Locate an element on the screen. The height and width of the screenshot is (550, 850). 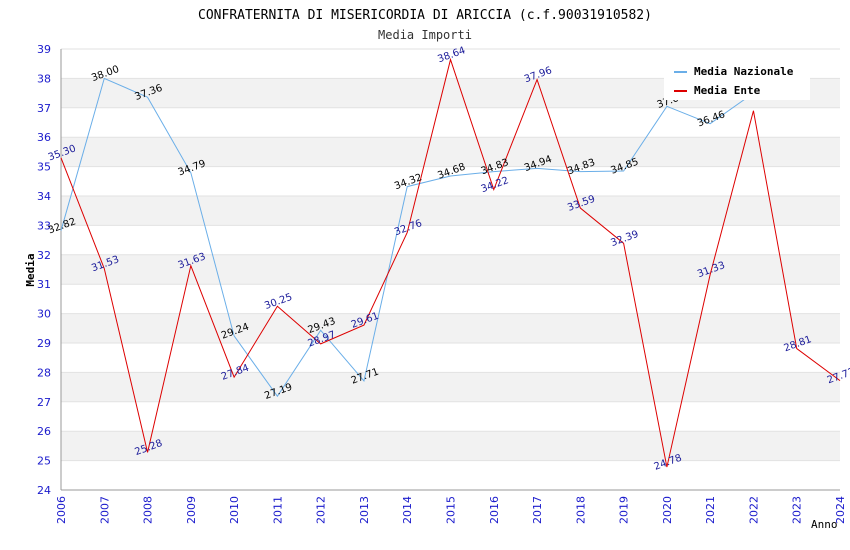
y-tick-label: 24 is located at coordinates (44, 490).